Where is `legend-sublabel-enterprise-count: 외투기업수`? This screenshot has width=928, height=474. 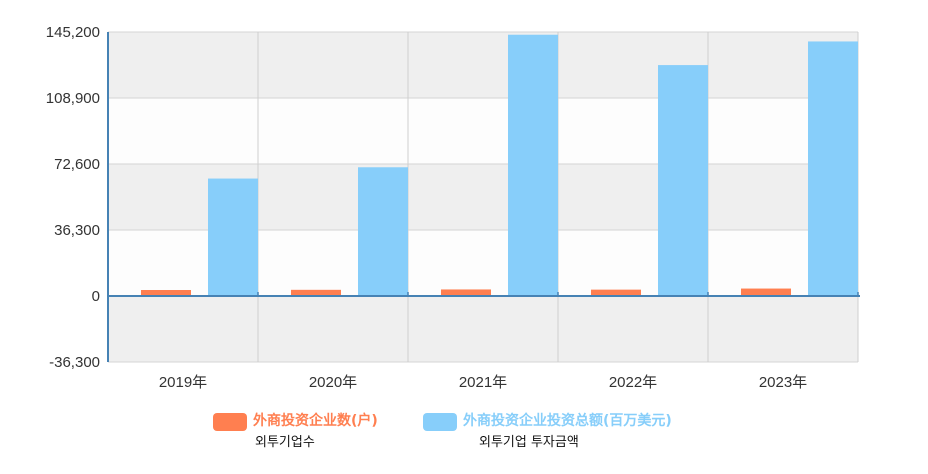 legend-sublabel-enterprise-count: 외투기업수 is located at coordinates (285, 442).